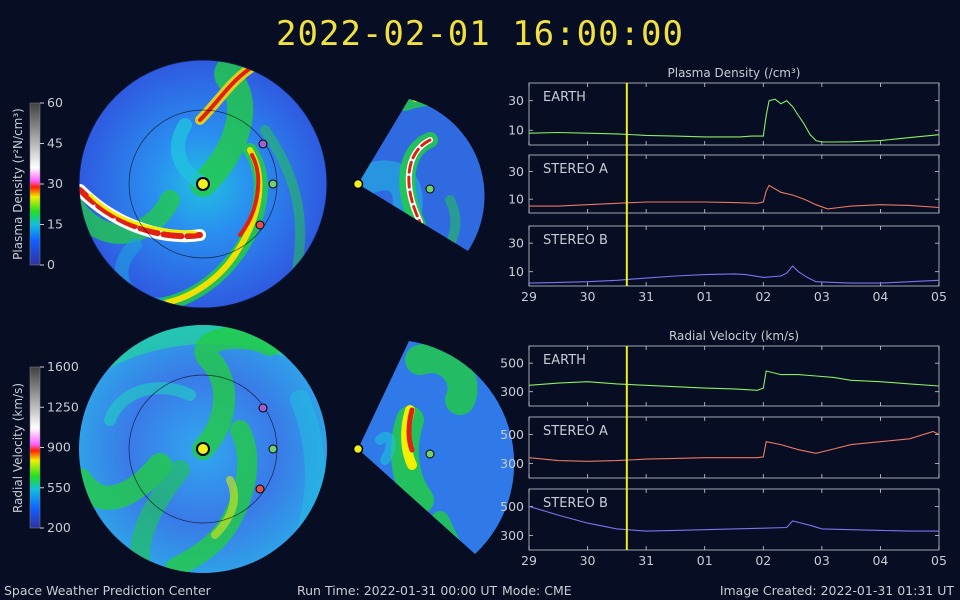 The width and height of the screenshot is (960, 600). I want to click on velocity-stereo-a-panel: 300 500 STEREO A, so click(720, 447).